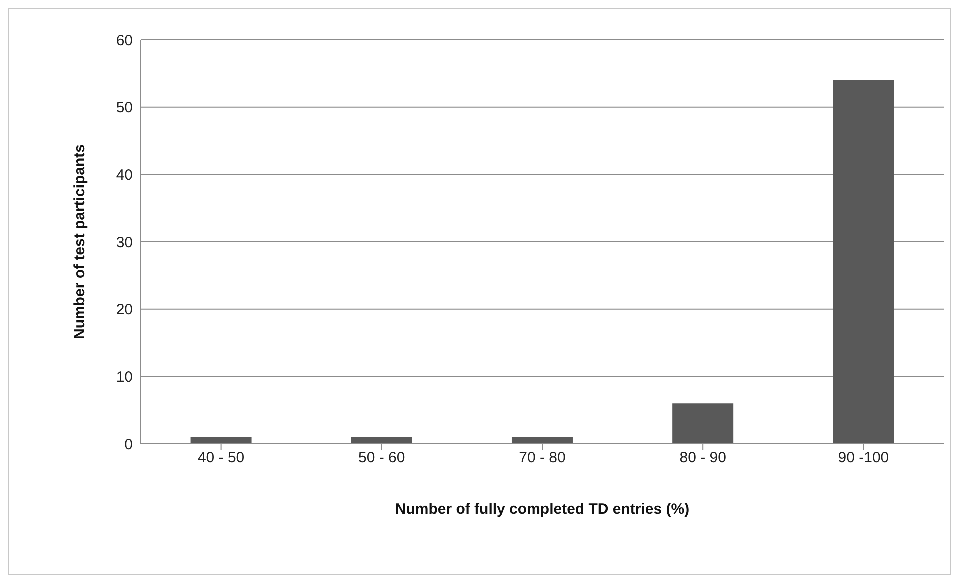  I want to click on x-axis-title: Number of fully completed TD entries (%), so click(542, 509).